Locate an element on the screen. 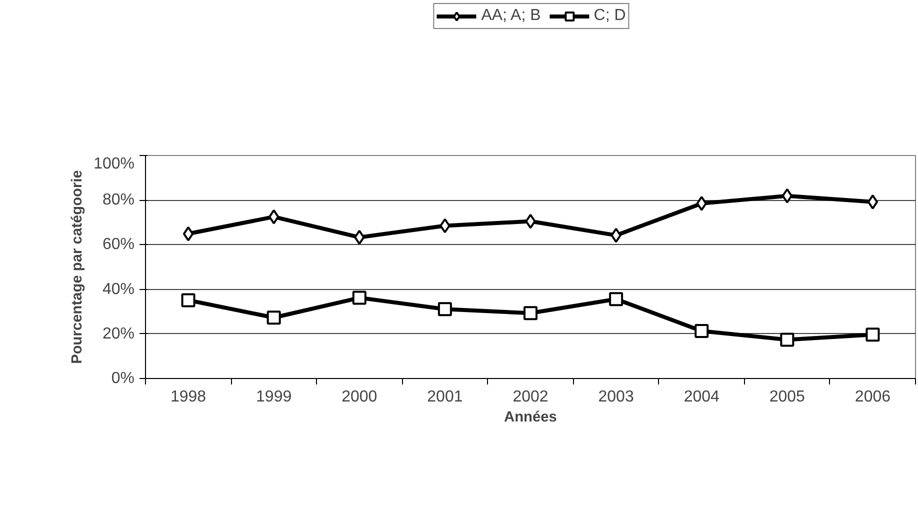 The height and width of the screenshot is (529, 918). legend-label: AA; A; B is located at coordinates (511, 16).